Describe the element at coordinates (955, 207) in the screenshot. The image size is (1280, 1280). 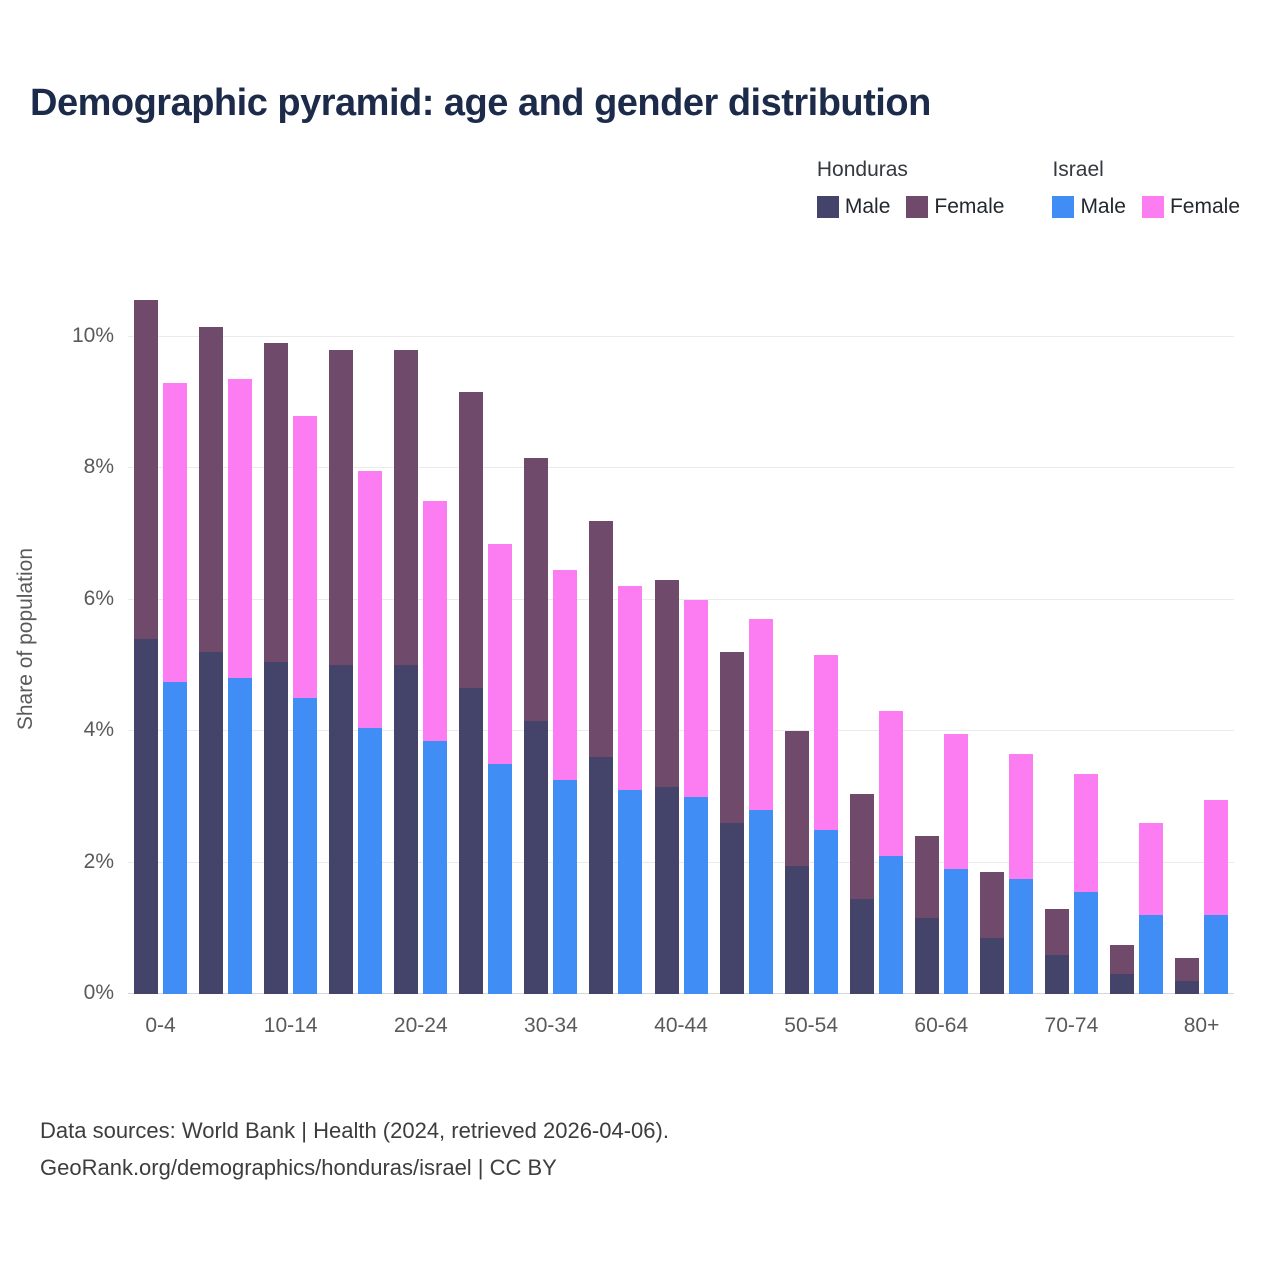
I see `legend-item-honduras-female: Female` at that location.